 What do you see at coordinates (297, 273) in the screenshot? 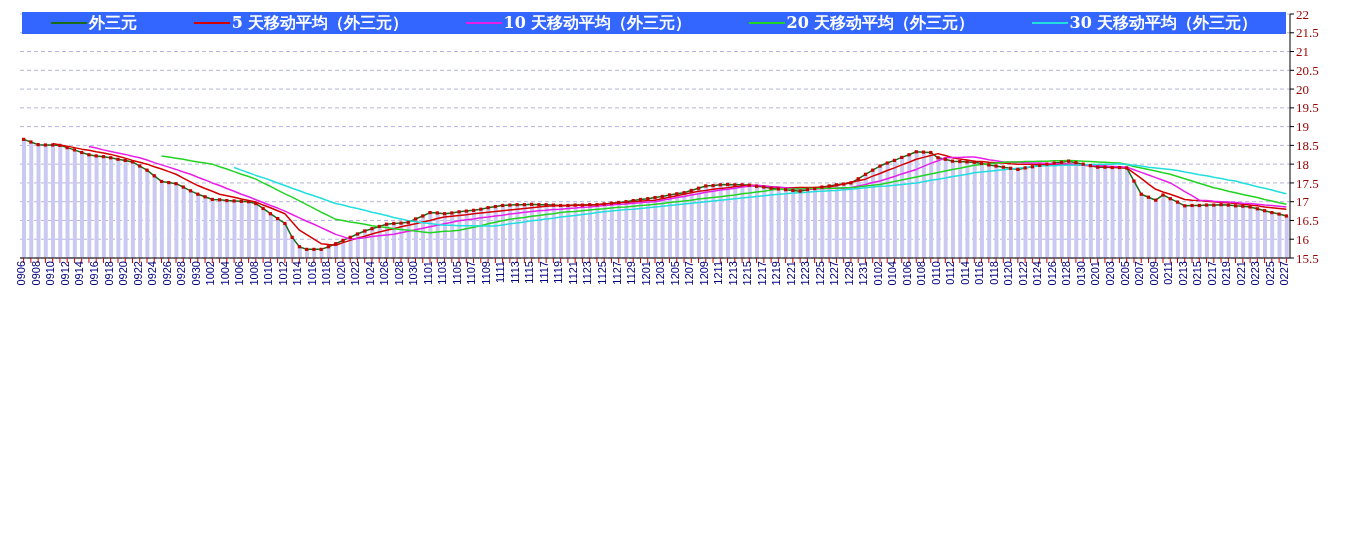
I see `x-tick-label: 1014` at bounding box center [297, 273].